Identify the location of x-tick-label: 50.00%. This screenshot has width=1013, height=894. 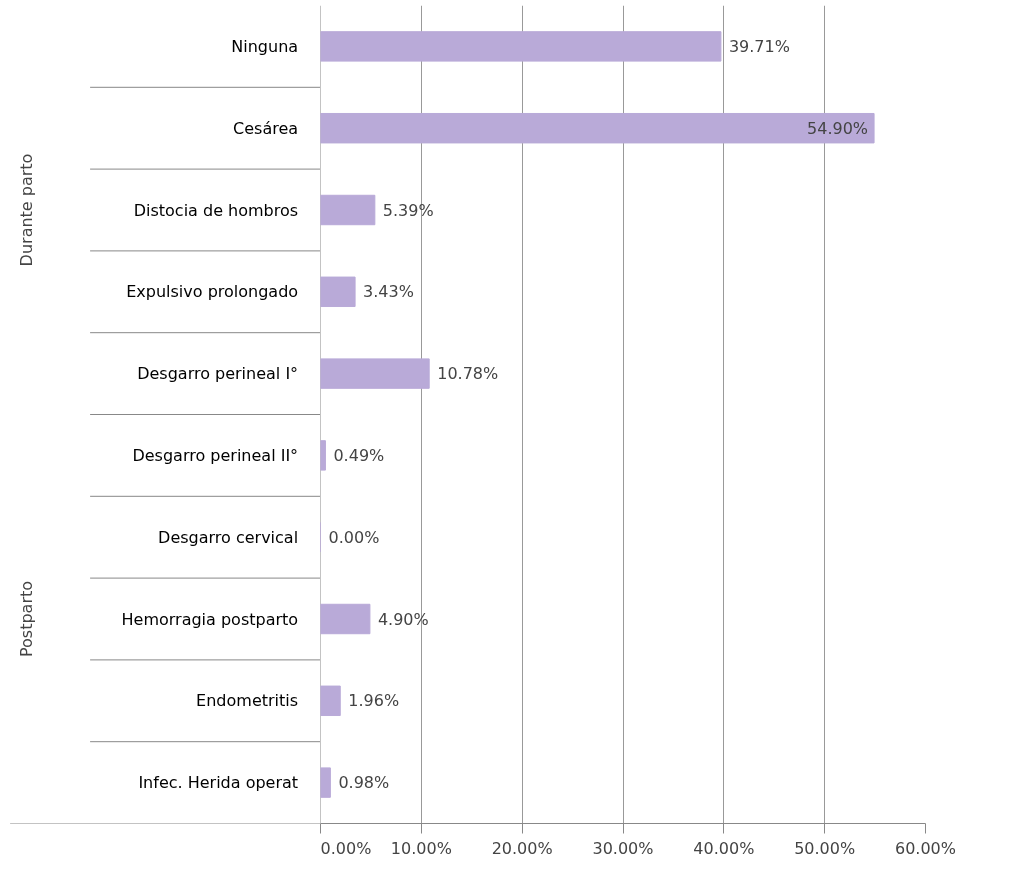
(825, 848).